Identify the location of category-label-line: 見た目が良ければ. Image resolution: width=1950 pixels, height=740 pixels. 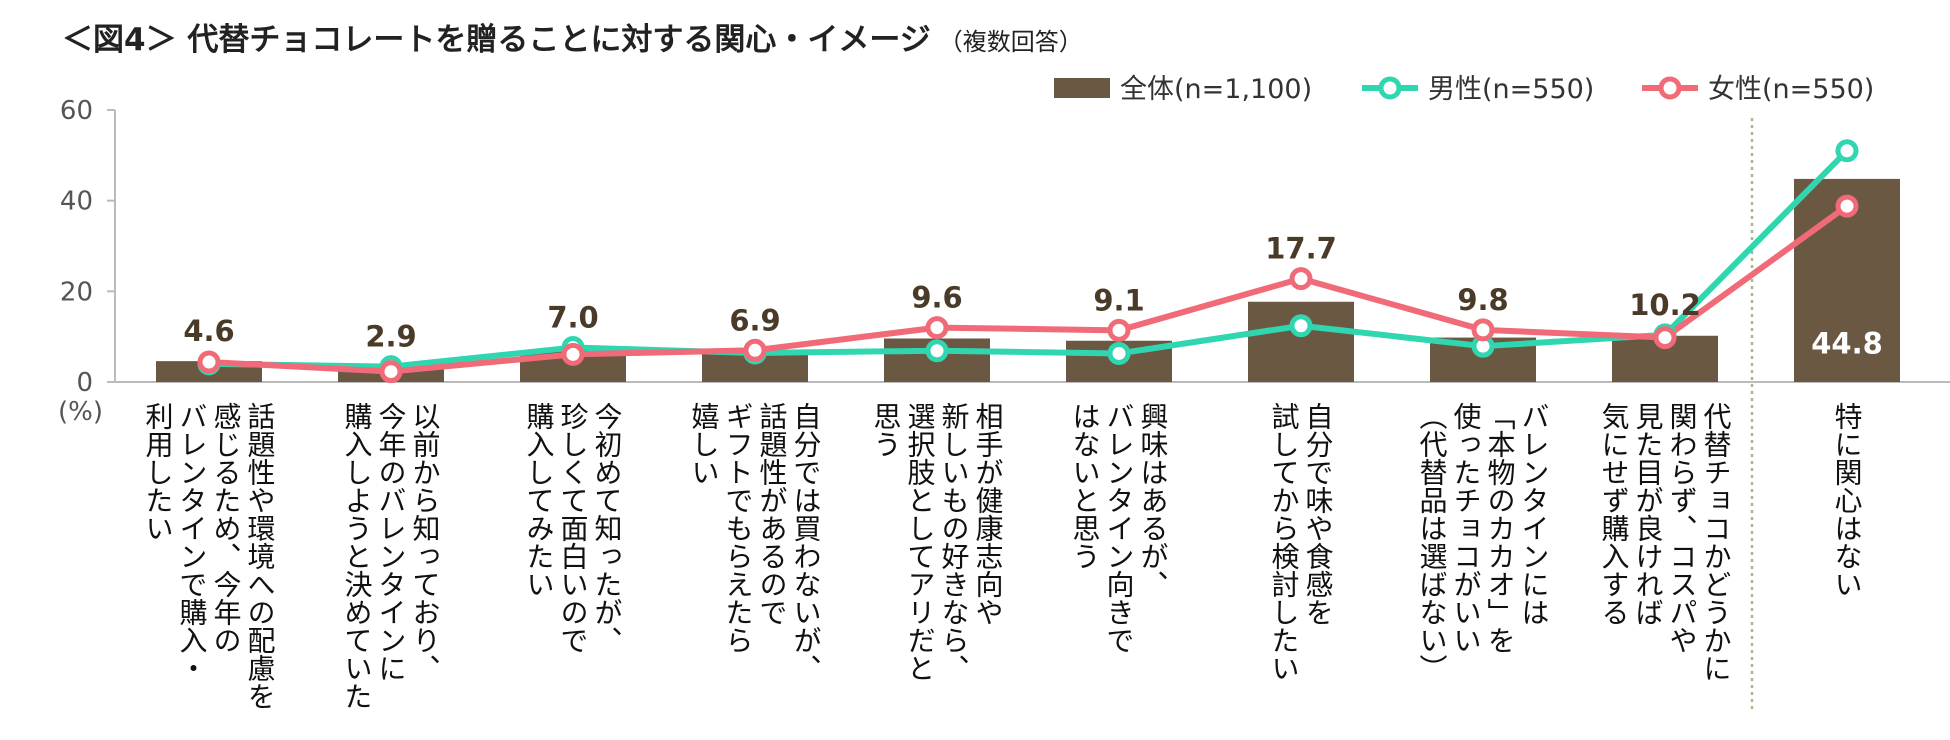
(1648, 514).